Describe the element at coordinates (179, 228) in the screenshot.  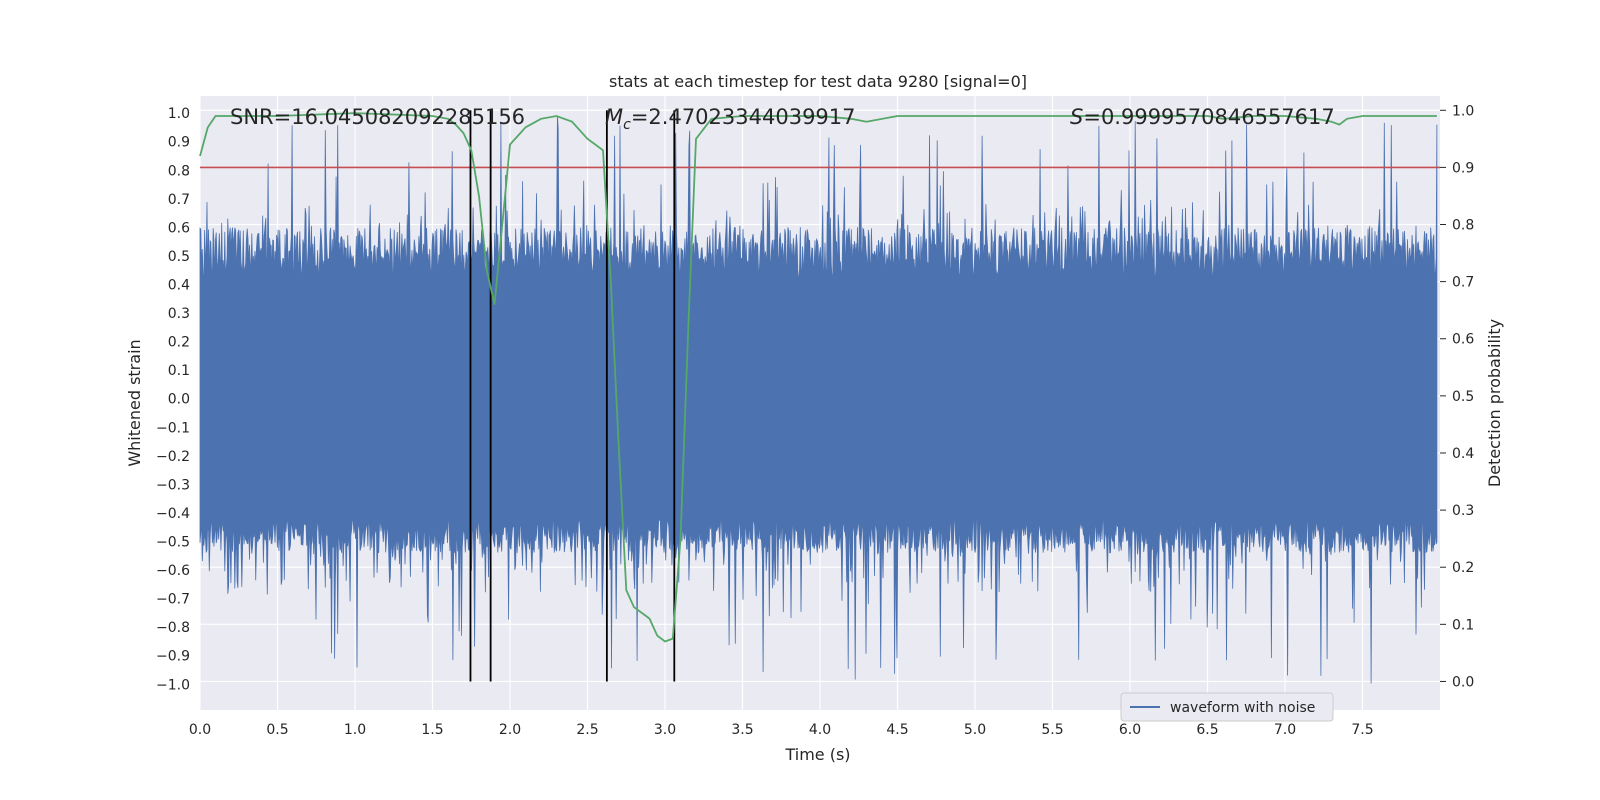
I see `y-left-tick-label: 0.6` at that location.